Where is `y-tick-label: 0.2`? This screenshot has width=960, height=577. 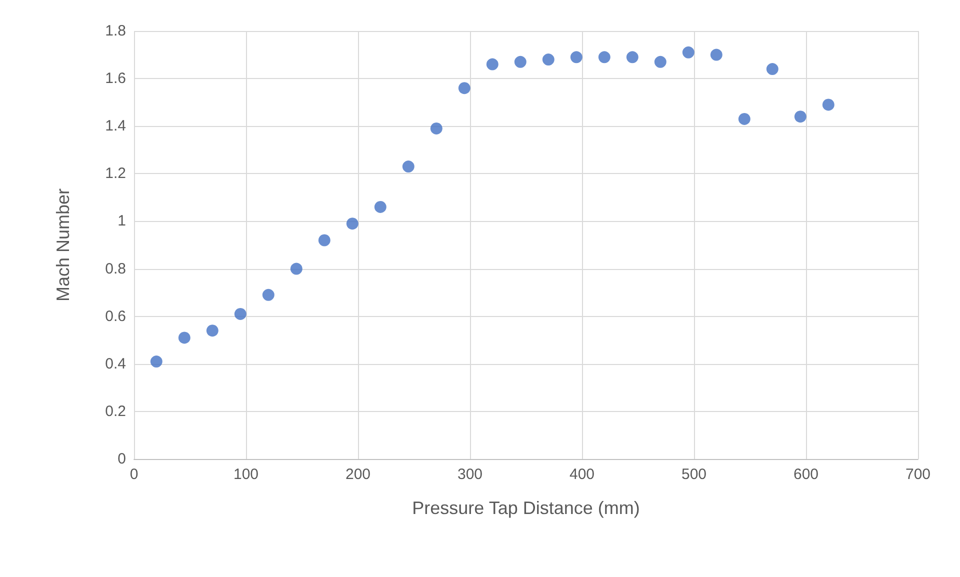 y-tick-label: 0.2 is located at coordinates (115, 411).